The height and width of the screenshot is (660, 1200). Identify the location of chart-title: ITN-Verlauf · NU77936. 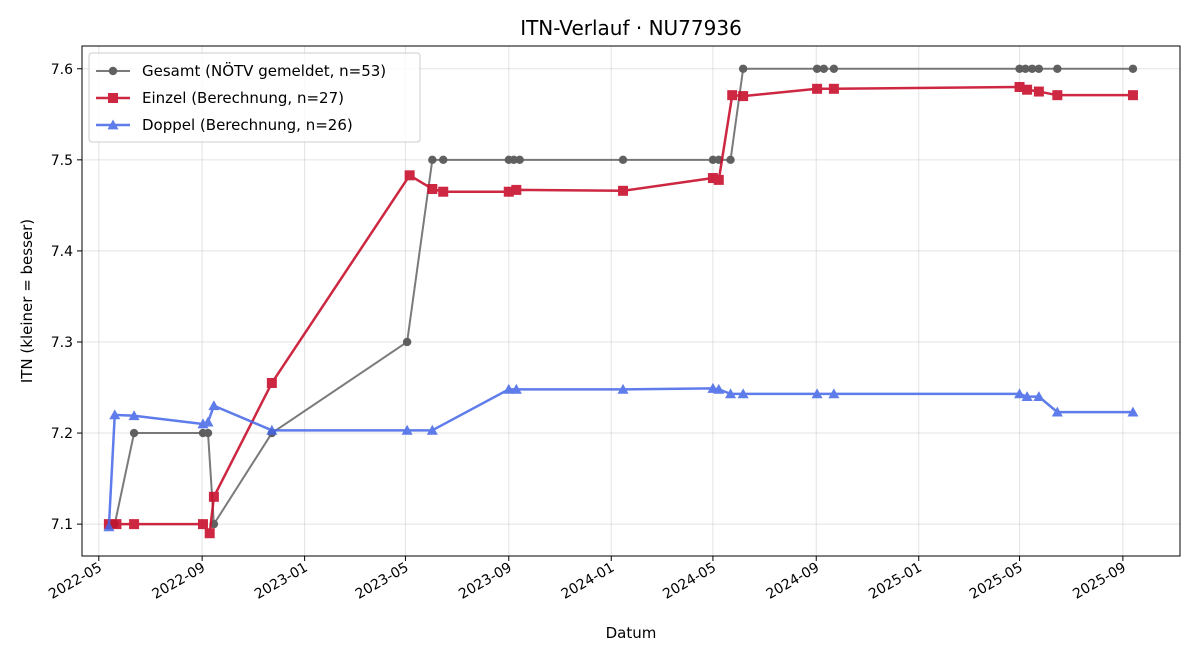
(631, 28).